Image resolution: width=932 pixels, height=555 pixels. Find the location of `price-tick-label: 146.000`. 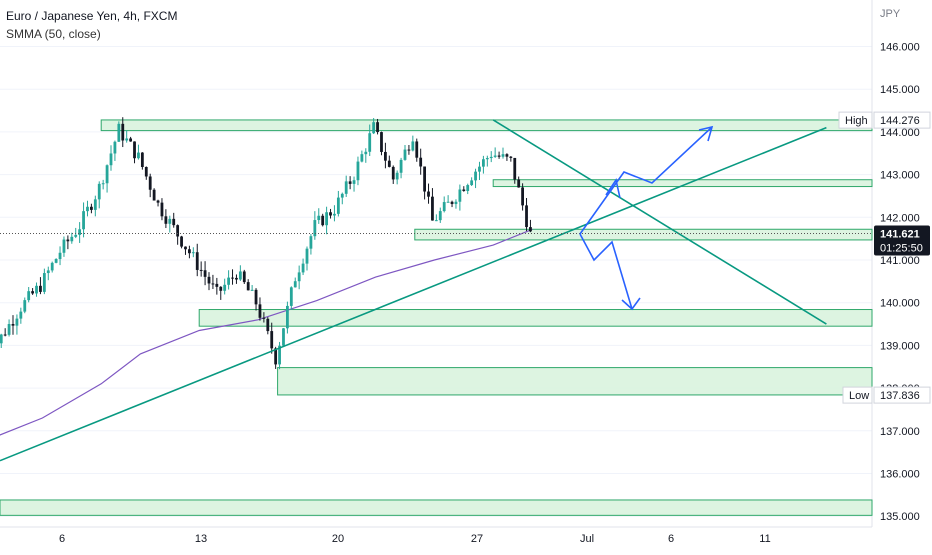

price-tick-label: 146.000 is located at coordinates (900, 48).